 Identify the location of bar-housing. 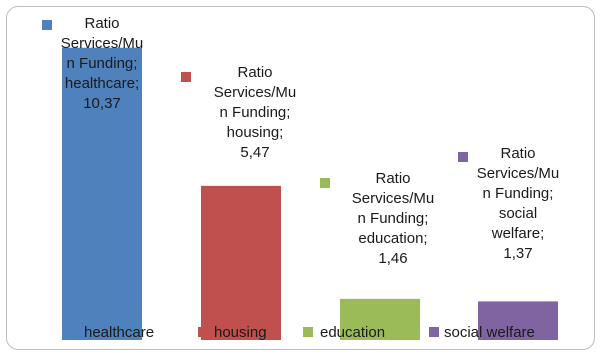
(241, 262).